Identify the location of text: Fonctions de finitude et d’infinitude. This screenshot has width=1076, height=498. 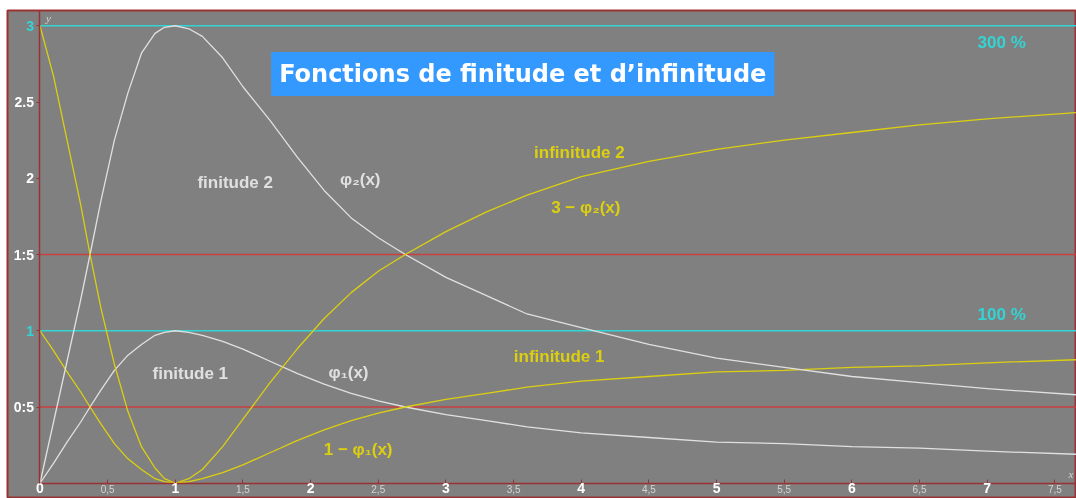
(523, 73).